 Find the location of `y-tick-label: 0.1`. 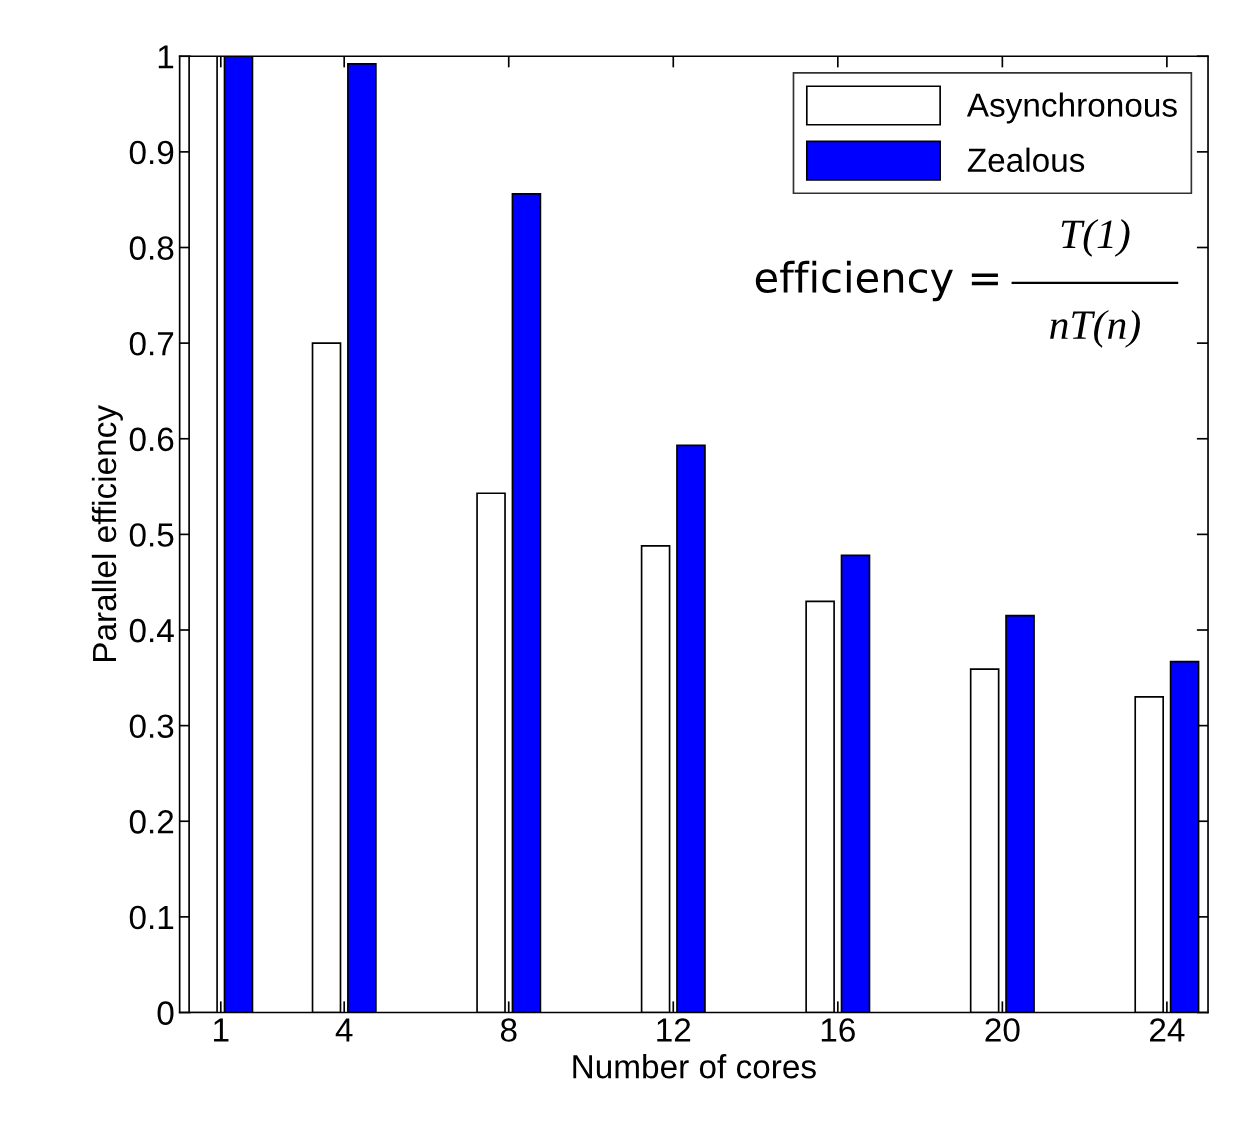

y-tick-label: 0.1 is located at coordinates (151, 917).